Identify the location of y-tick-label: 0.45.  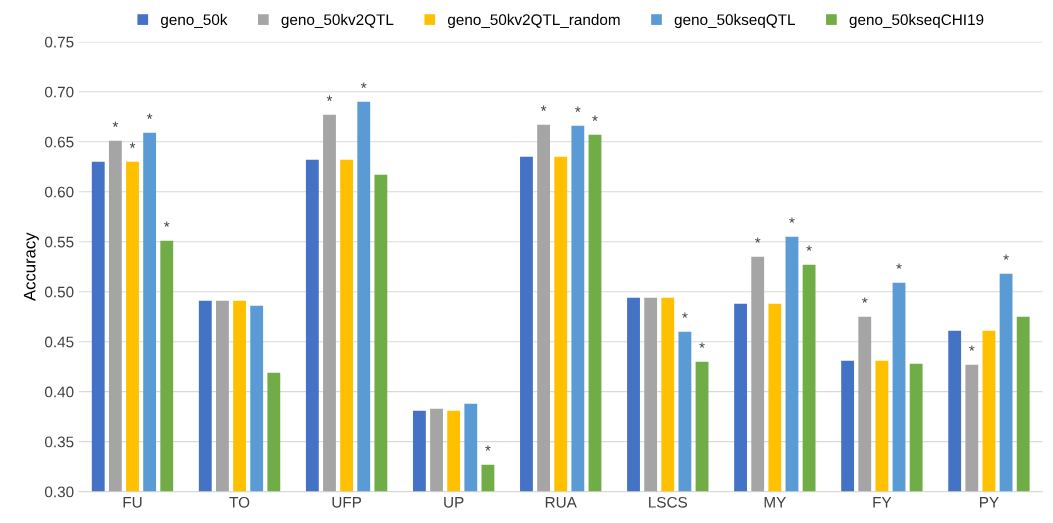
(59, 342).